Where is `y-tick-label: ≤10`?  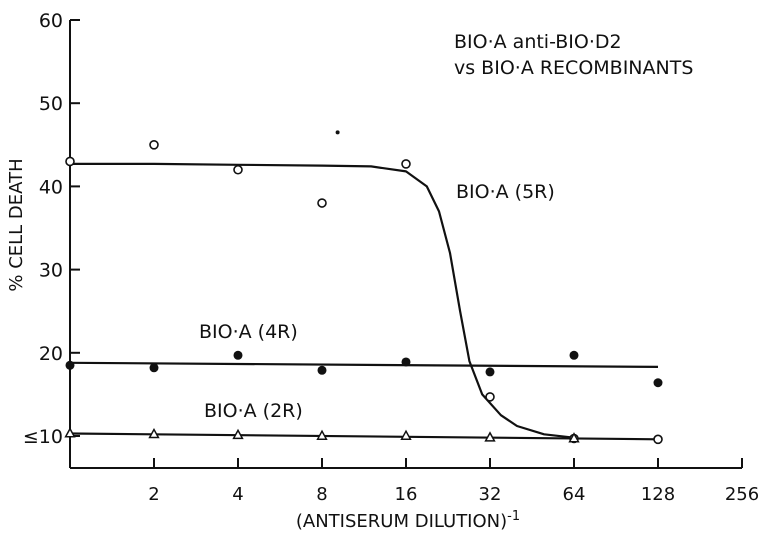 y-tick-label: ≤10 is located at coordinates (43, 437).